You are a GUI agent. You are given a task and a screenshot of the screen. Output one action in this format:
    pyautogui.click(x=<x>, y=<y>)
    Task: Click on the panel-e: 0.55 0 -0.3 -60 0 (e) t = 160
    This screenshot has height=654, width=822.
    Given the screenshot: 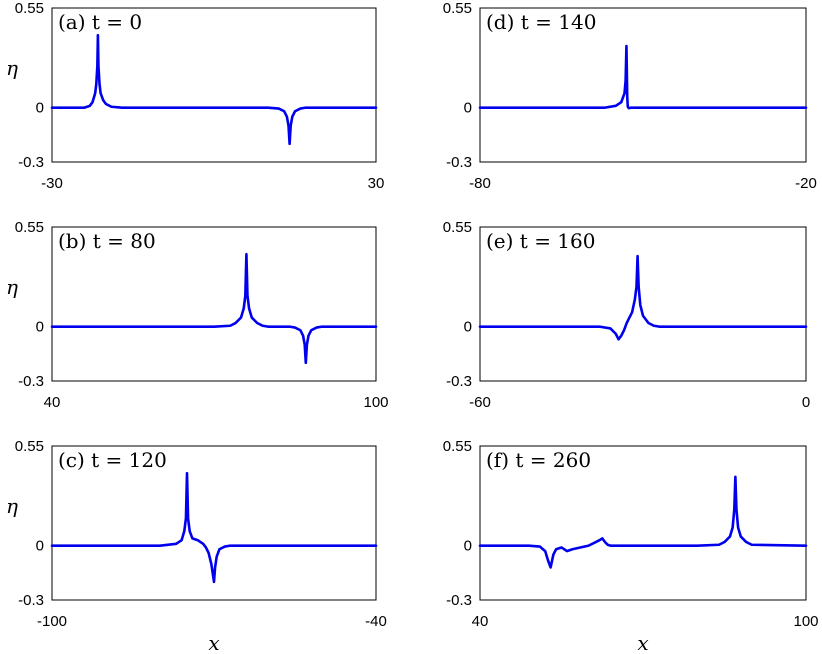 What is the action you would take?
    pyautogui.click(x=626, y=315)
    